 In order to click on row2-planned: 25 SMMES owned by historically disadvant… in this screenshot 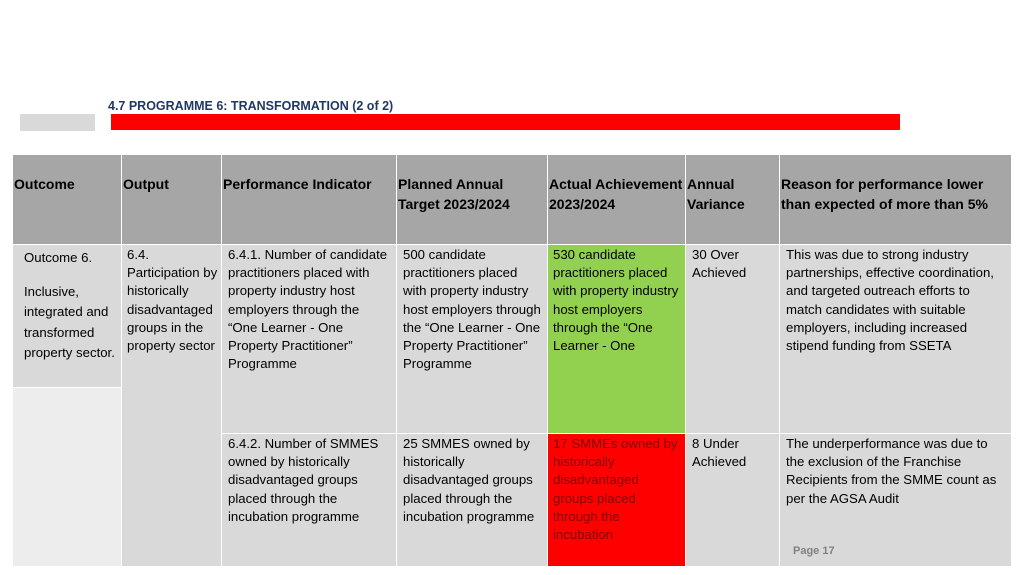, I will do `click(472, 500)`.